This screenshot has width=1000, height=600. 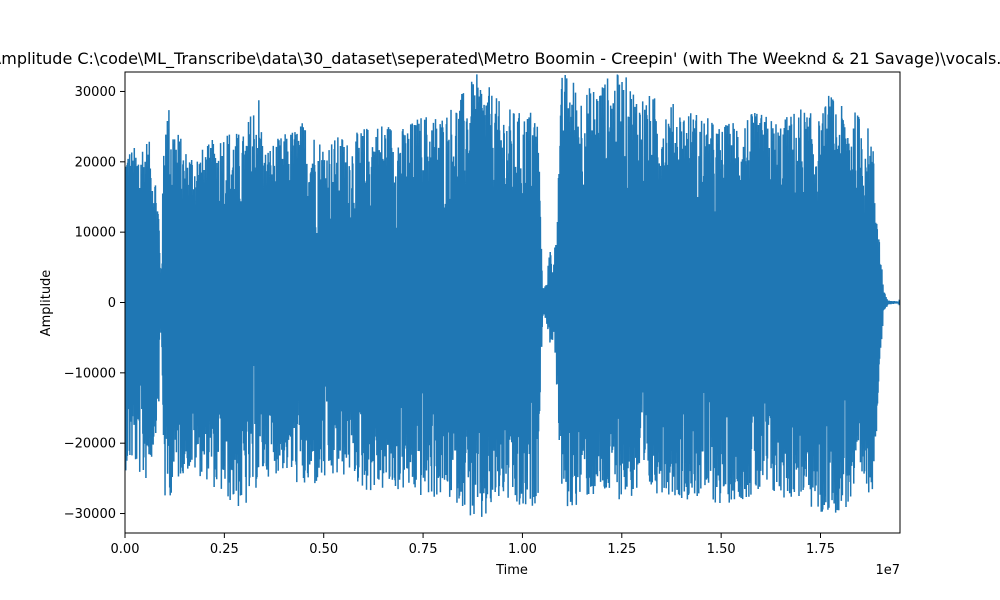 What do you see at coordinates (522, 549) in the screenshot?
I see `x-tick-label: 1.00` at bounding box center [522, 549].